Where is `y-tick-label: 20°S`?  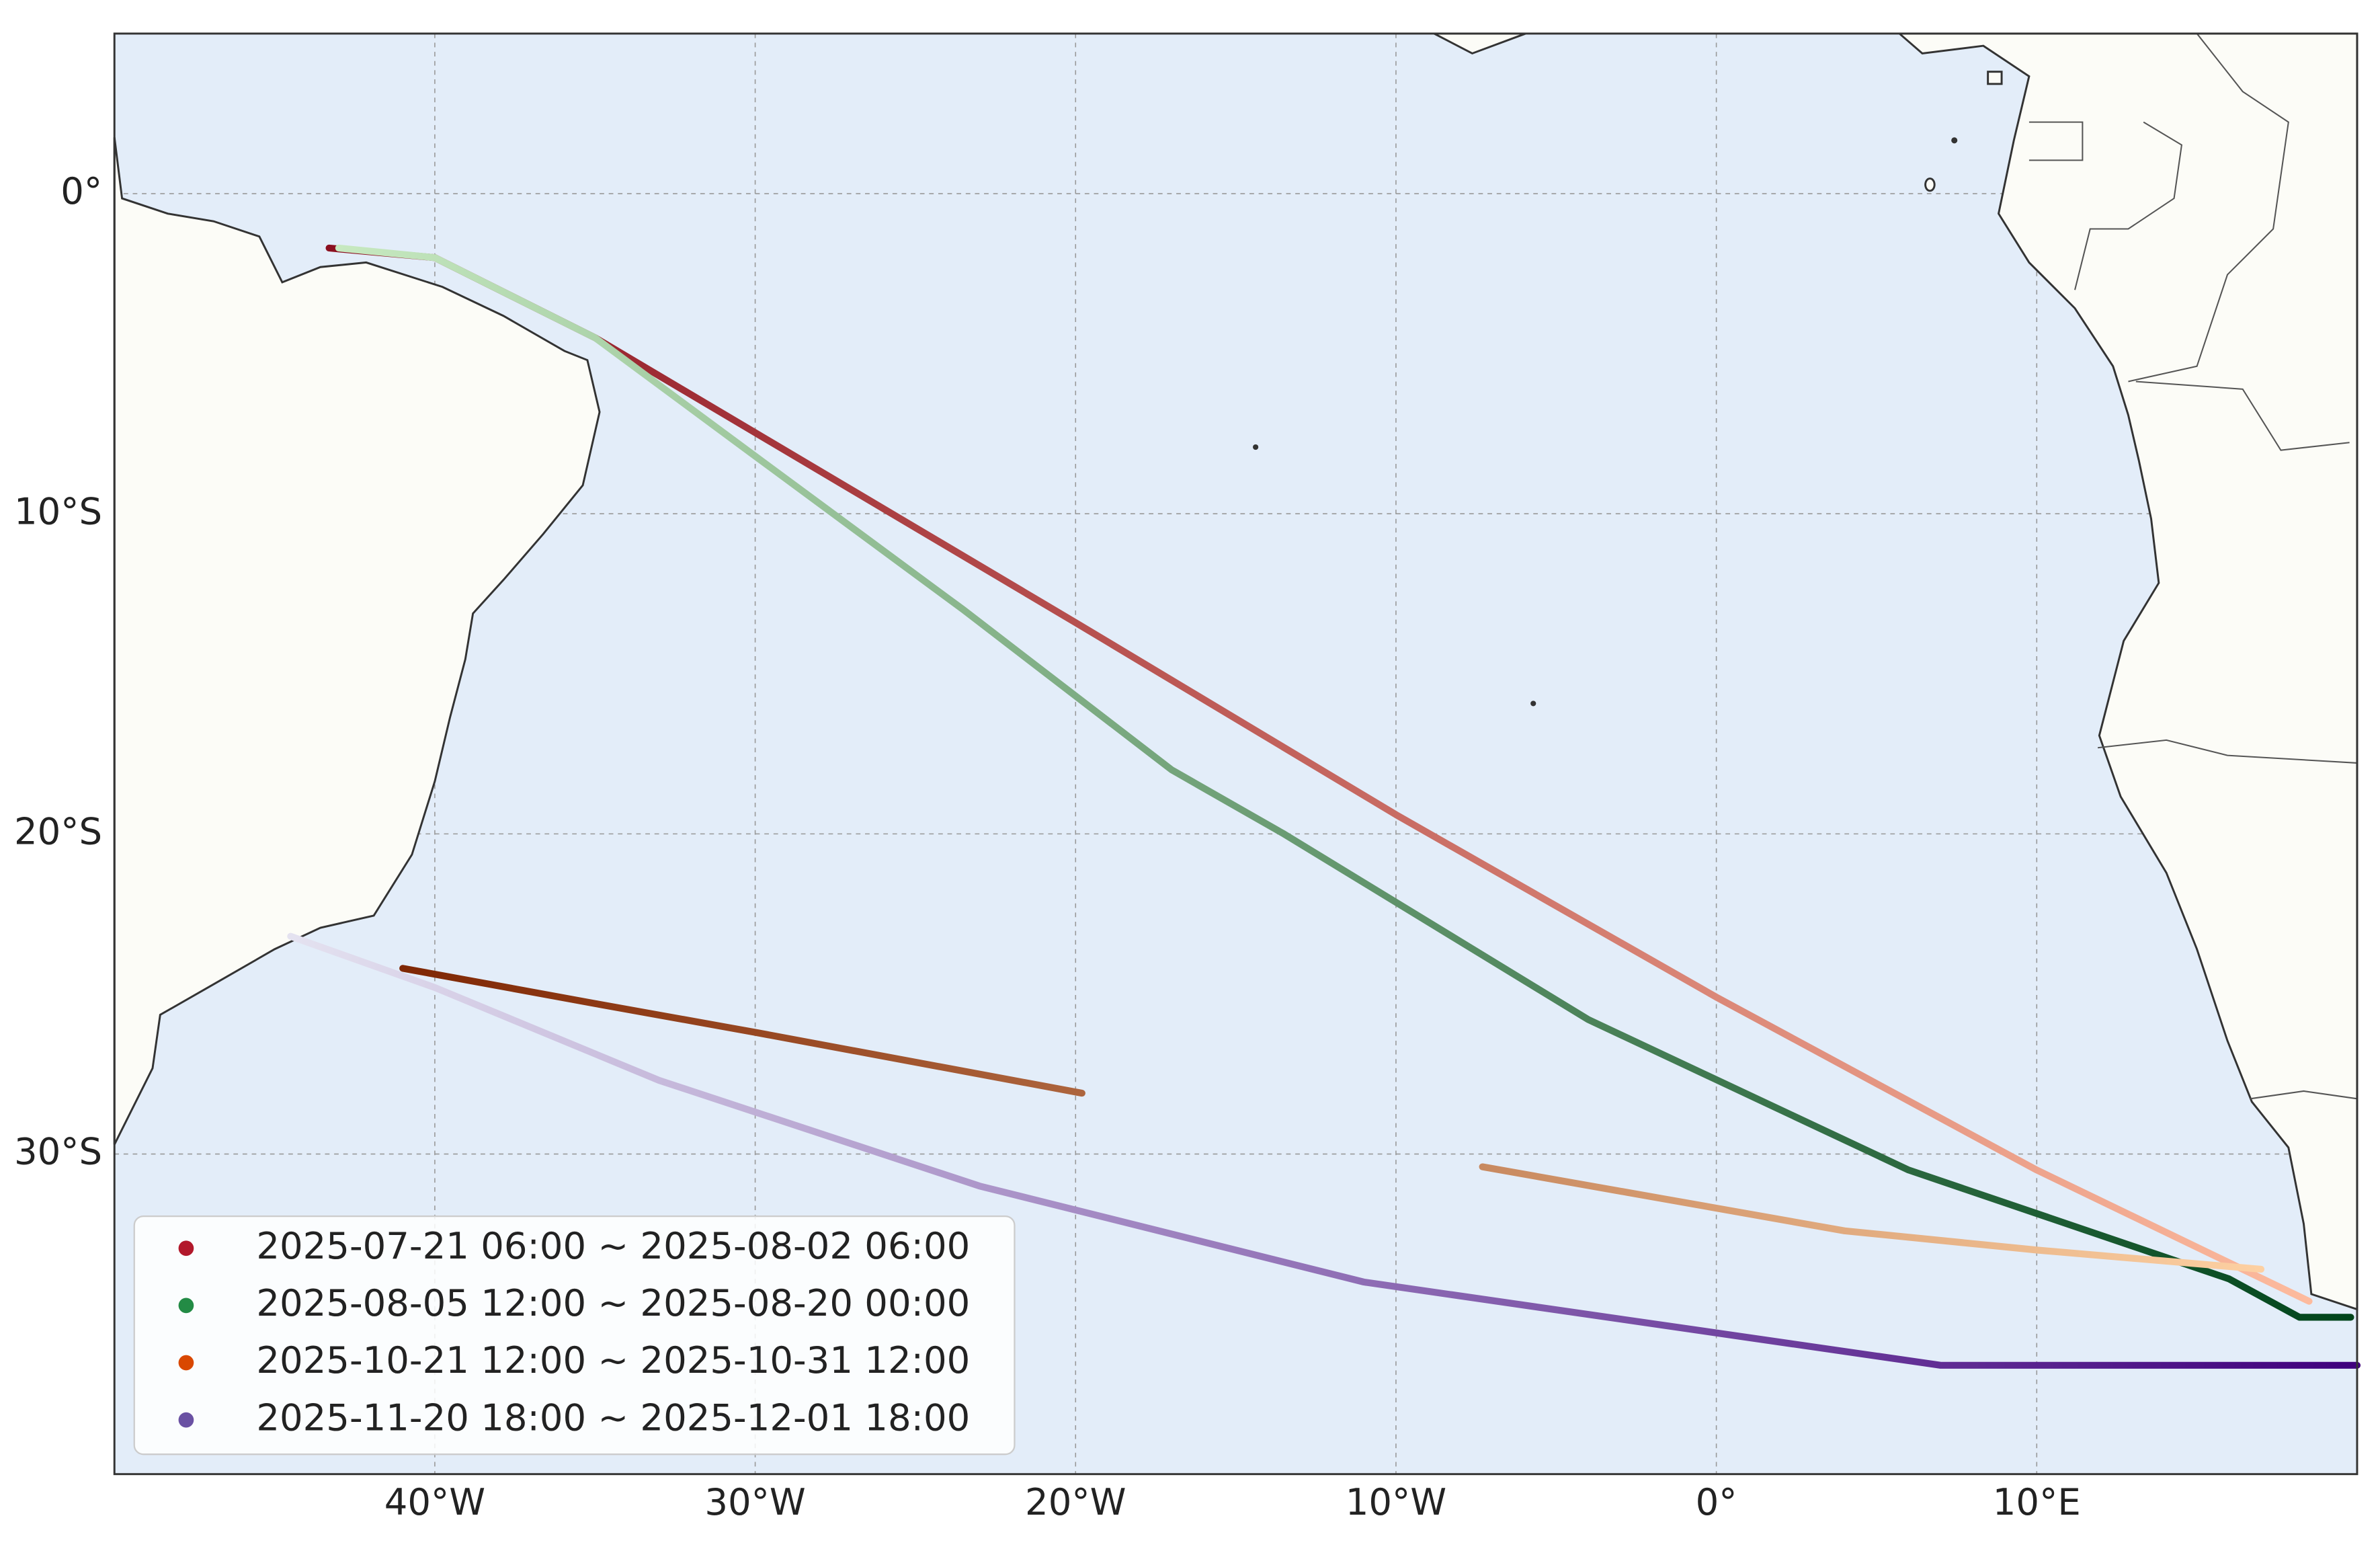 y-tick-label: 20°S is located at coordinates (58, 831).